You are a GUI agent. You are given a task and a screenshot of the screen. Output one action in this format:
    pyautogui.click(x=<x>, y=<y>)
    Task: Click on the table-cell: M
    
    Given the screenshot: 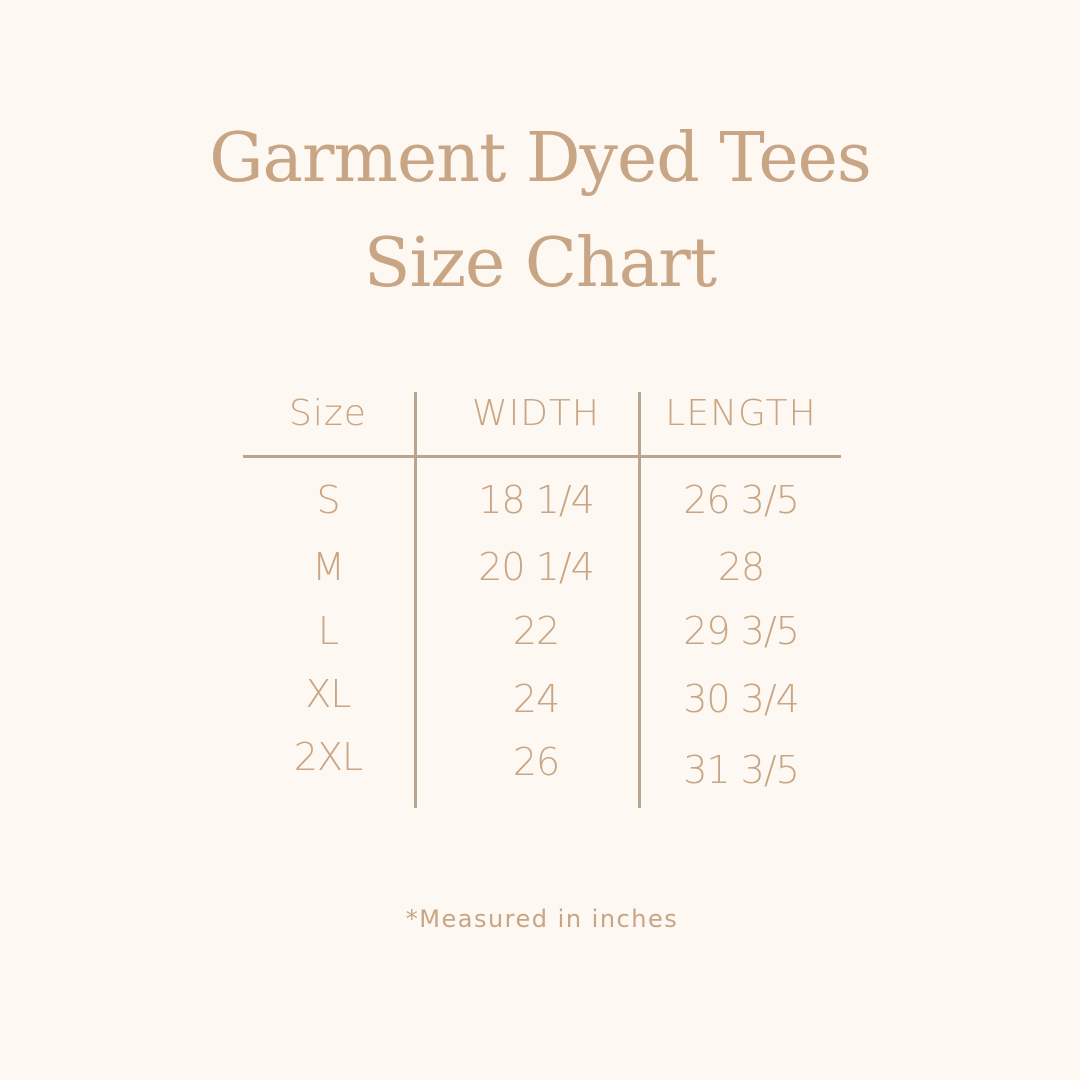 What is the action you would take?
    pyautogui.click(x=328, y=567)
    